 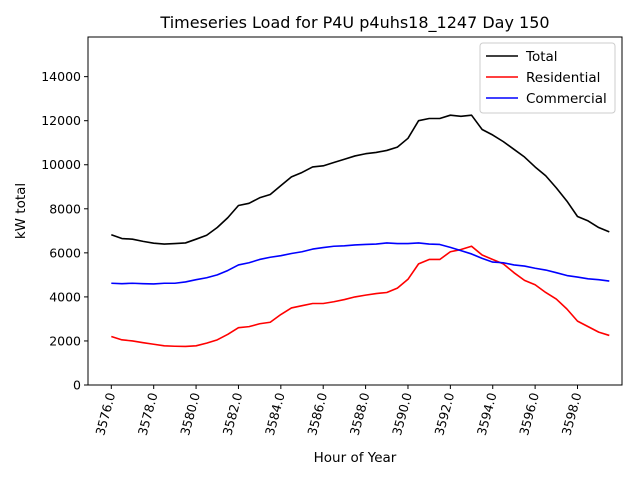 I want to click on y-tick-label: 4000, so click(x=65, y=296).